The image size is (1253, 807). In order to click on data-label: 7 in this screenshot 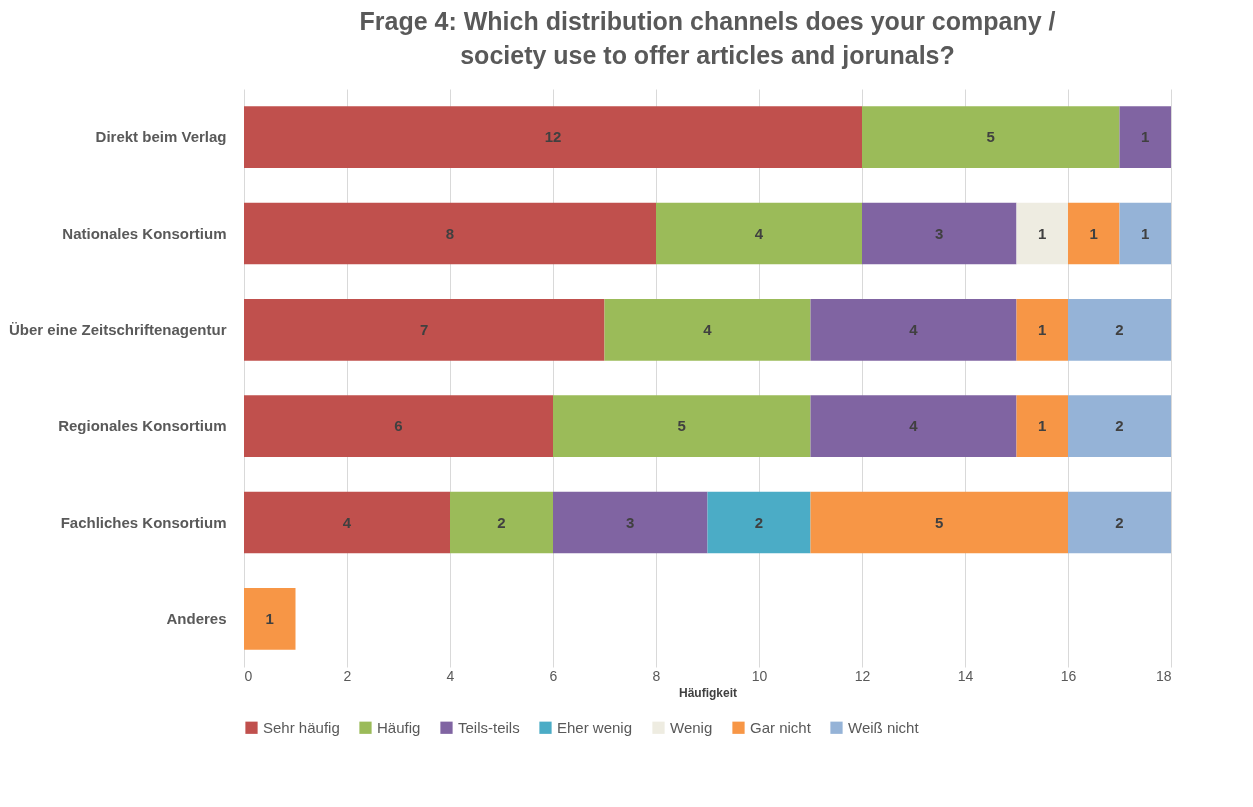, I will do `click(424, 329)`.